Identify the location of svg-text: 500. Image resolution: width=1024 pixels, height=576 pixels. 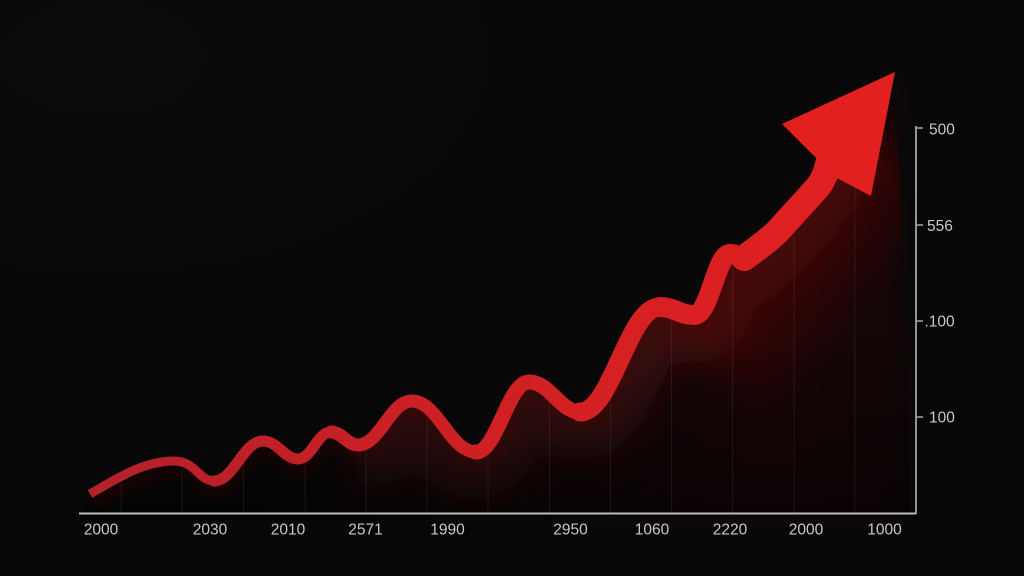
(942, 130).